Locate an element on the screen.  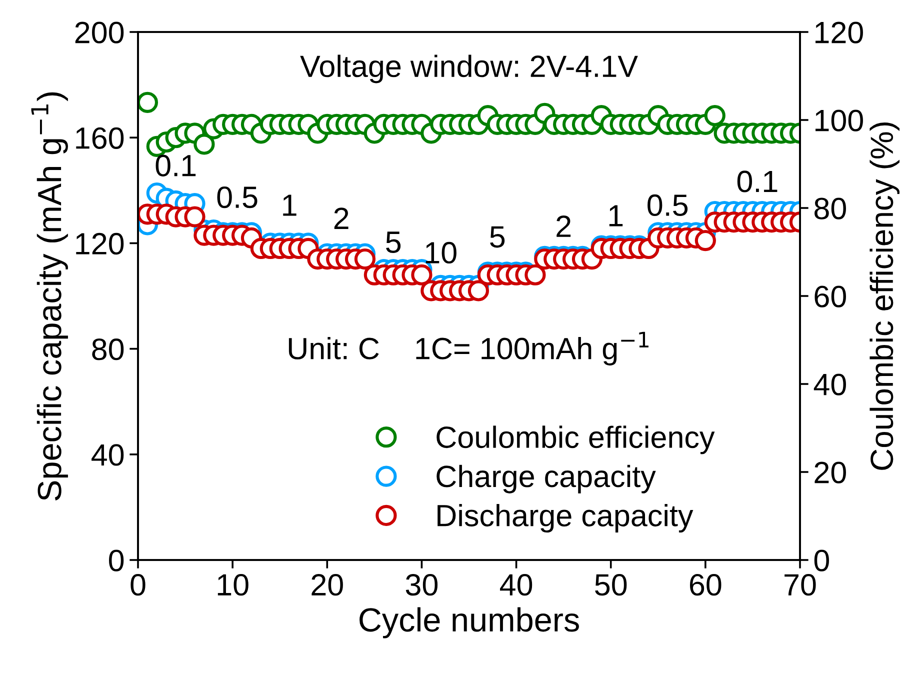
y-tick-label: 40 is located at coordinates (108, 455).